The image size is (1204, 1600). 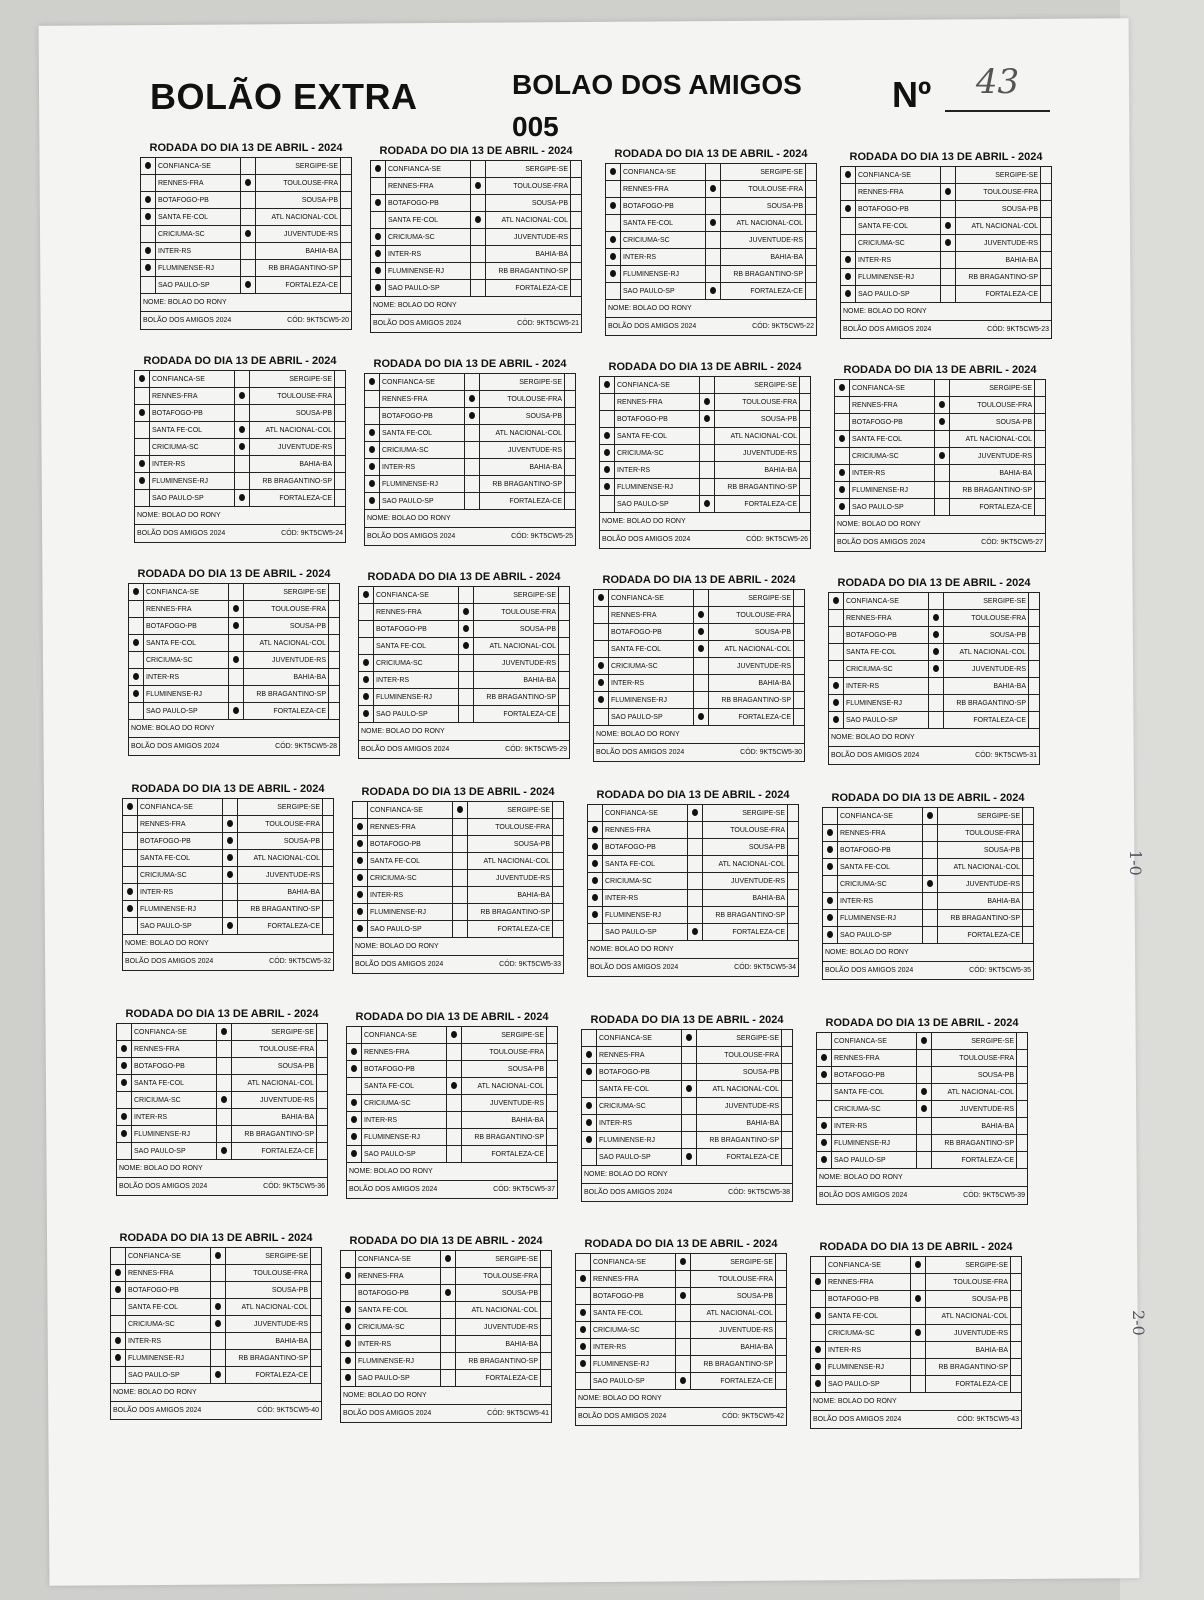 I want to click on footer-content: BOLÃO DOS AMIGOS 2024 CÓD: 9KT5CW5-26, so click(x=705, y=539).